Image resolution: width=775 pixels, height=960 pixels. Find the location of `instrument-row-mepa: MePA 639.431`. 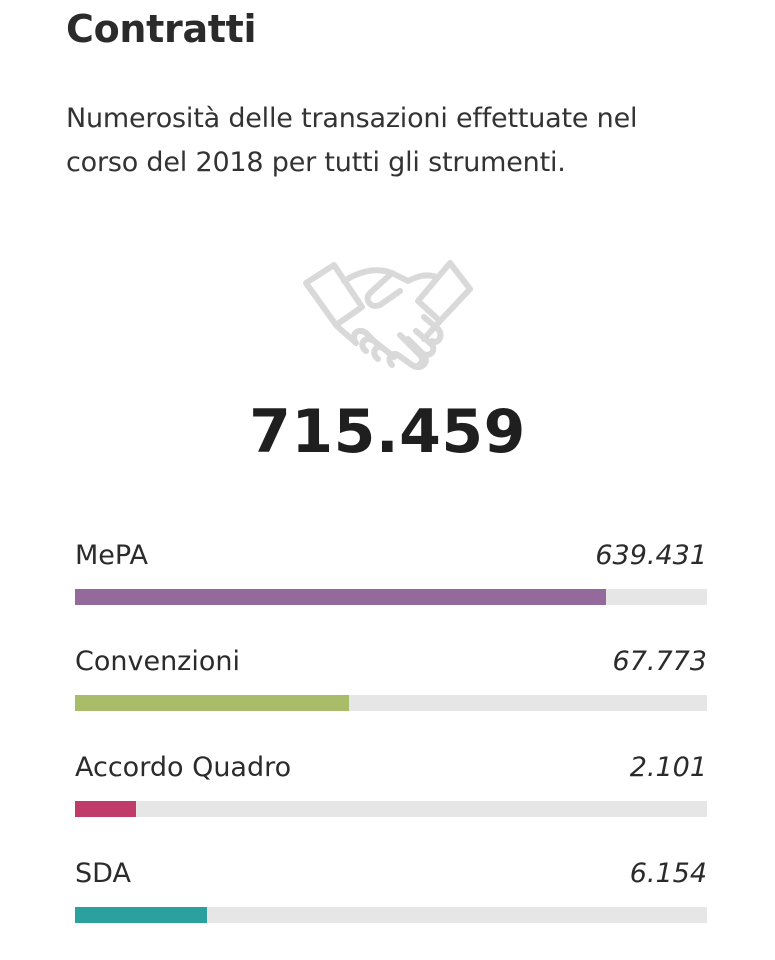

instrument-row-mepa: MePA 639.431 is located at coordinates (391, 585).